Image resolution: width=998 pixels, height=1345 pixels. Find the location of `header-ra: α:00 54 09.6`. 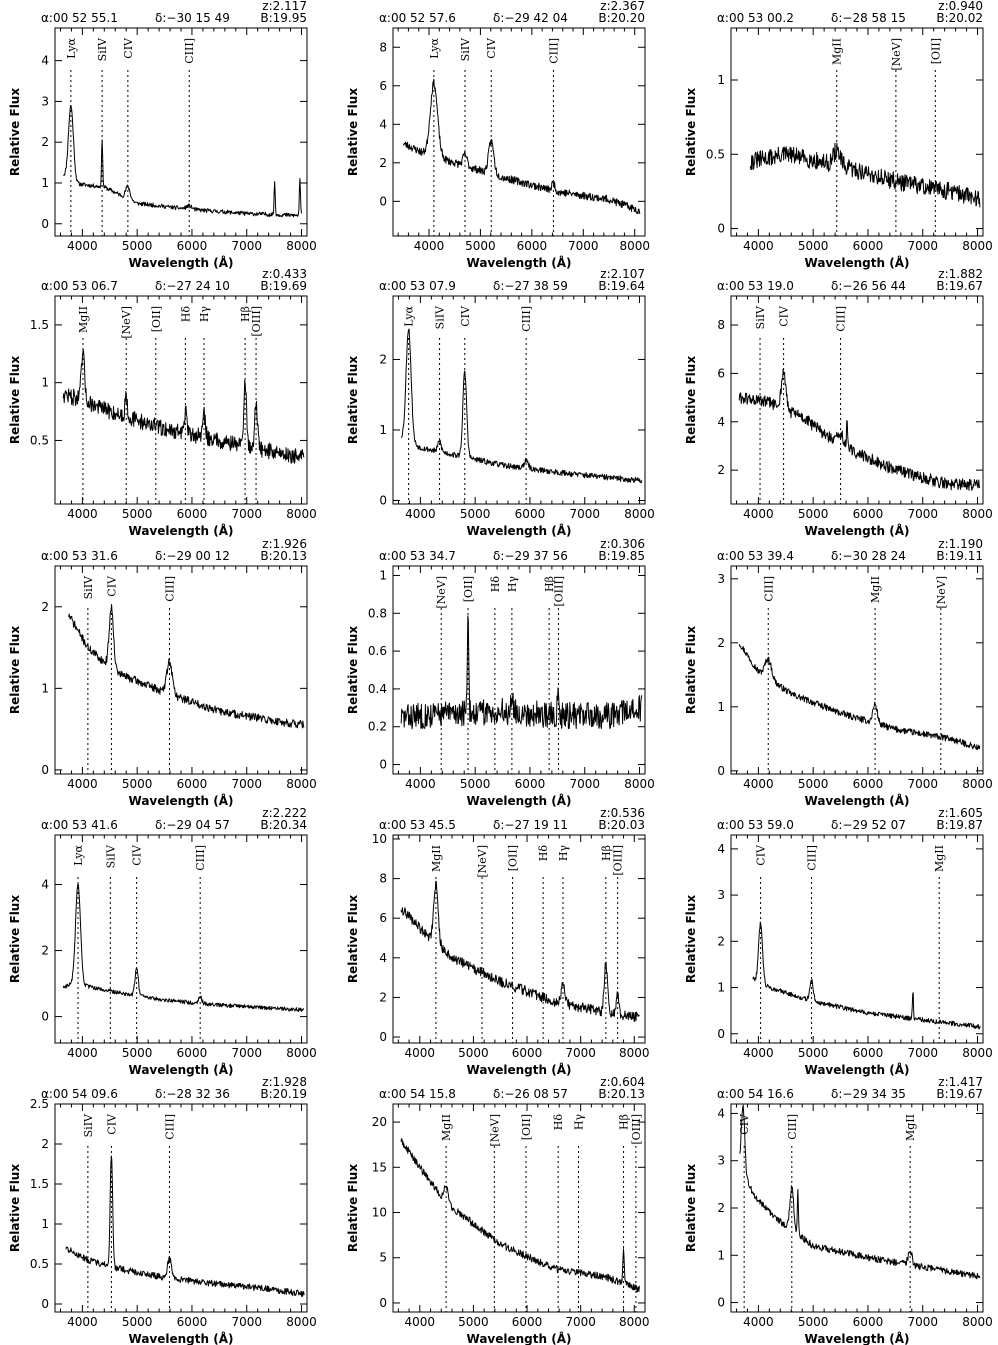

header-ra: α:00 54 09.6 is located at coordinates (79, 1094).